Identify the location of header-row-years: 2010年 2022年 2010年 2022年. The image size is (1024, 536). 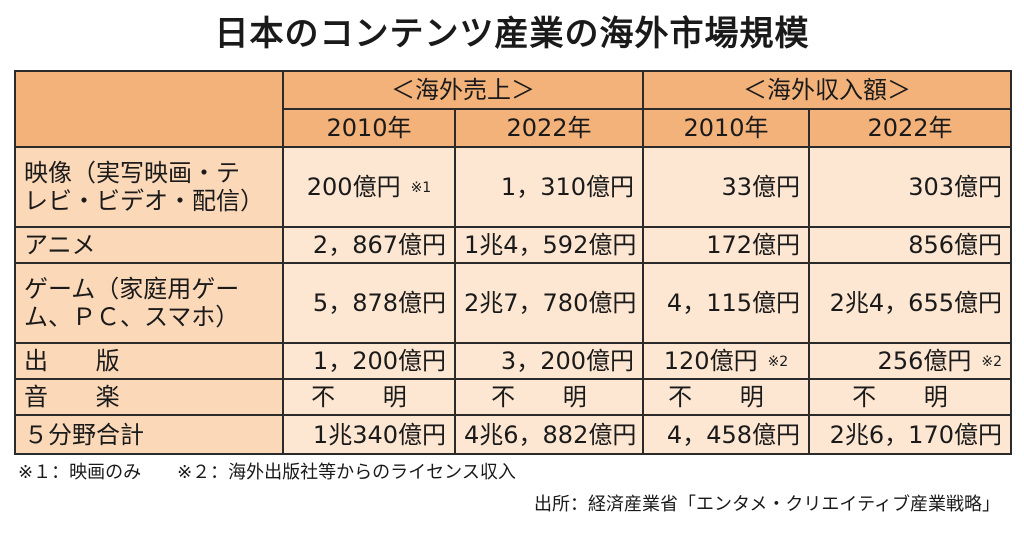
(513, 128).